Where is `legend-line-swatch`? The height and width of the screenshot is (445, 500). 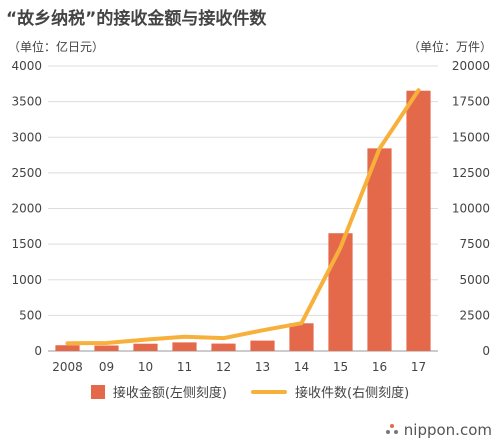 legend-line-swatch is located at coordinates (269, 391).